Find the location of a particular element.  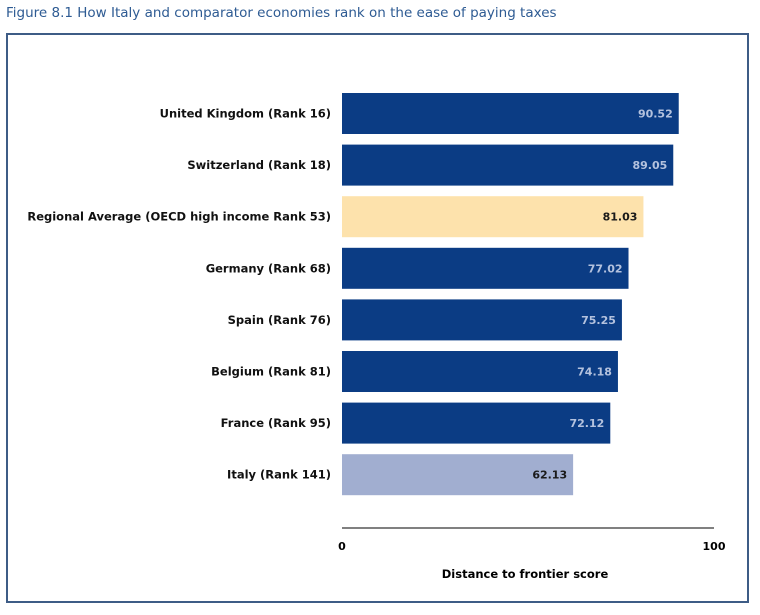

bar-value-label: 77.02 is located at coordinates (605, 268).